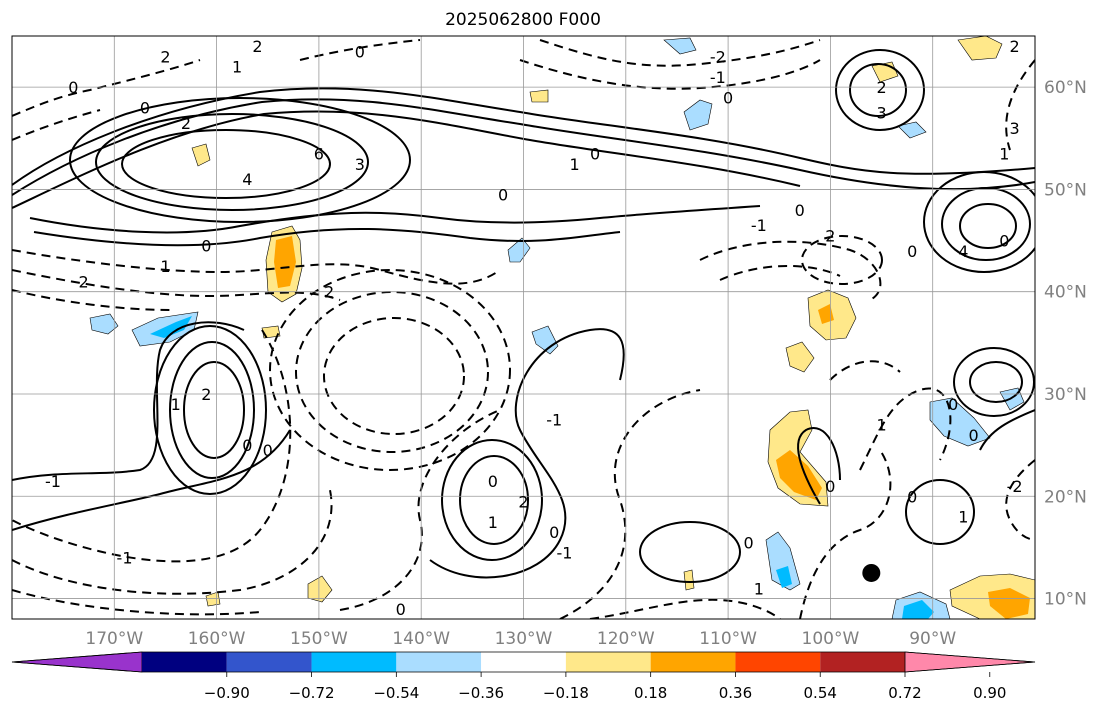 The image size is (1105, 712). What do you see at coordinates (1065, 497) in the screenshot?
I see `latitude-tick-label: 20°N` at bounding box center [1065, 497].